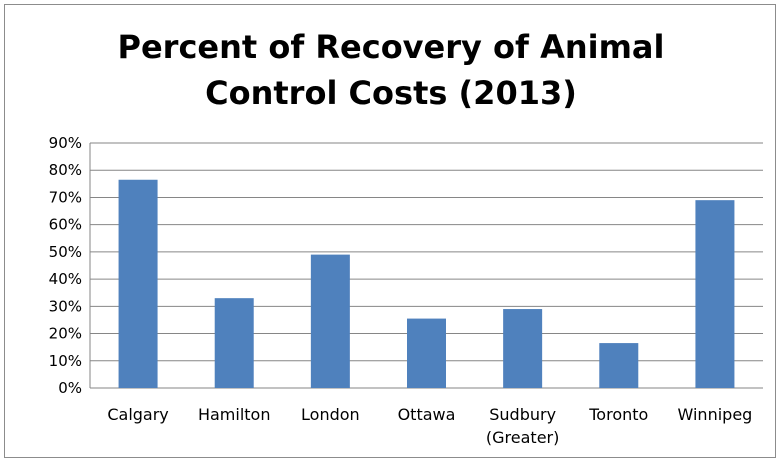  Describe the element at coordinates (65, 306) in the screenshot. I see `y-tick-label: 30%` at that location.